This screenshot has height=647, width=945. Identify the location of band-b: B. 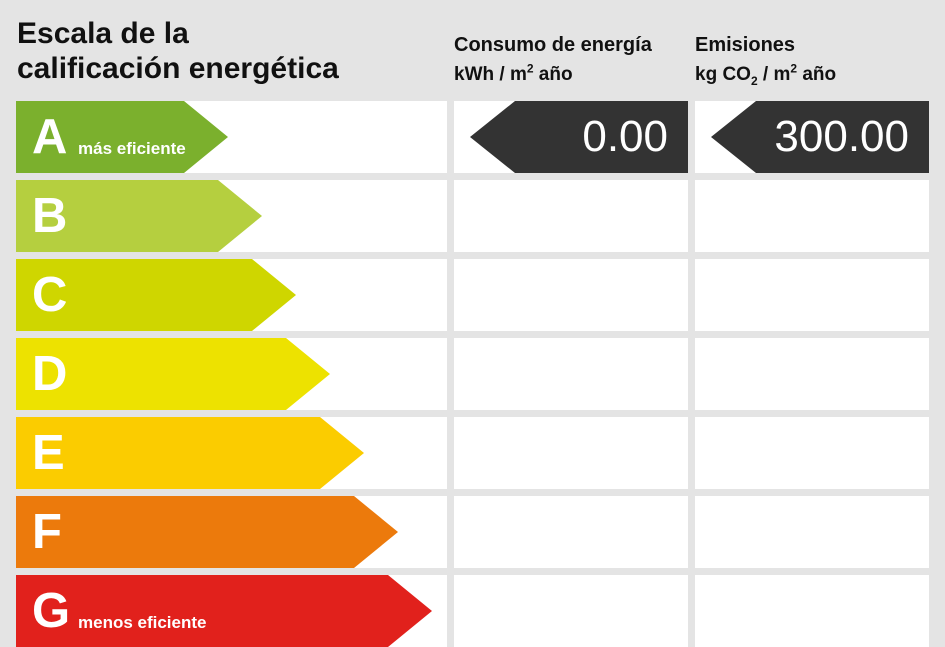
(139, 216).